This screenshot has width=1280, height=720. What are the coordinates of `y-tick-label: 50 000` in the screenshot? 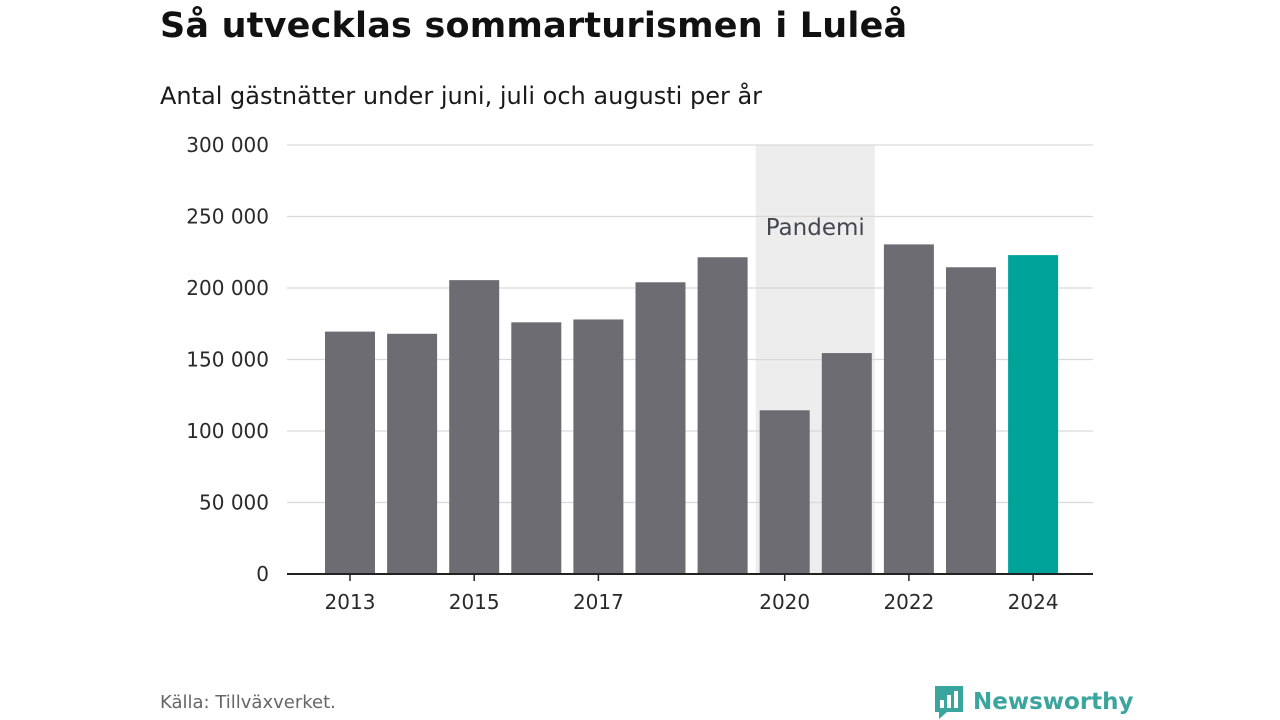 It's located at (234, 503).